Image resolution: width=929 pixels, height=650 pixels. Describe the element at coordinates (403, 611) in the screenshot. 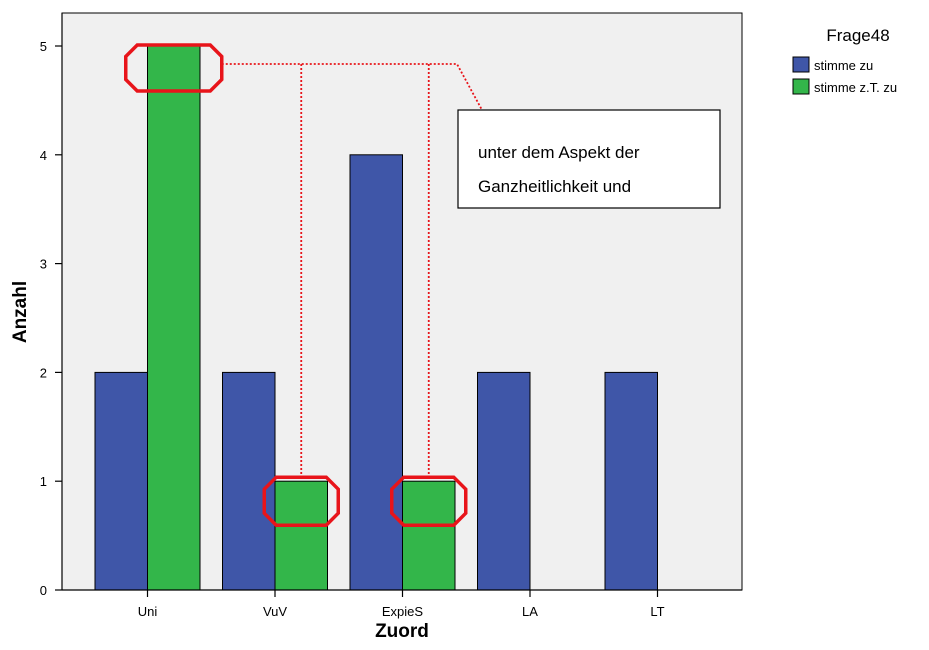

I see `x-tick-label-expies: ExpieS` at that location.